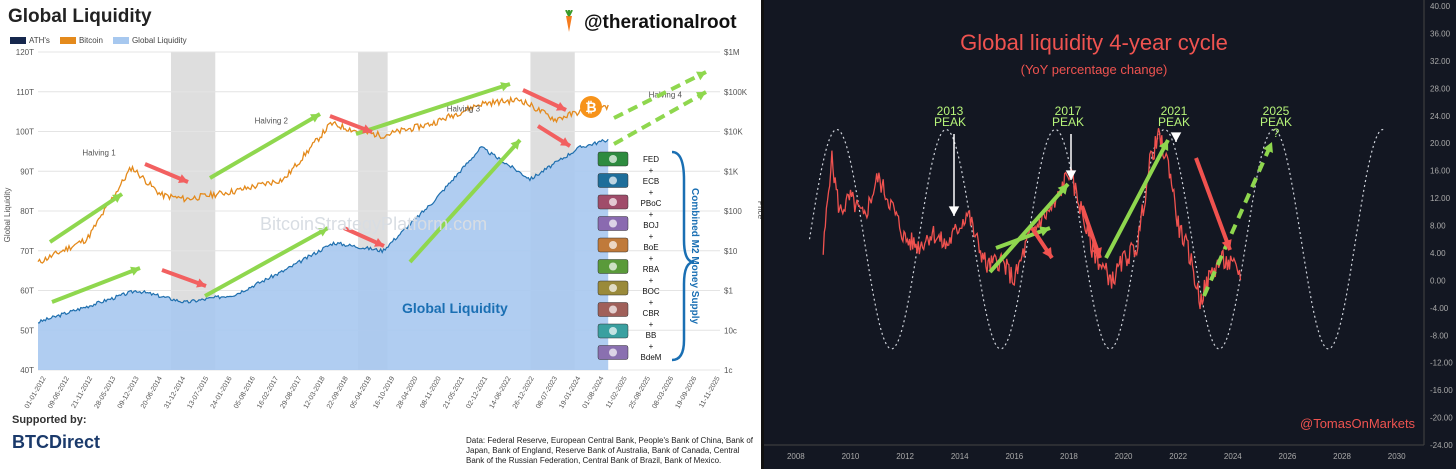 Image resolution: width=1456 pixels, height=469 pixels. I want to click on halving-label-1: Halving 1, so click(99, 152).